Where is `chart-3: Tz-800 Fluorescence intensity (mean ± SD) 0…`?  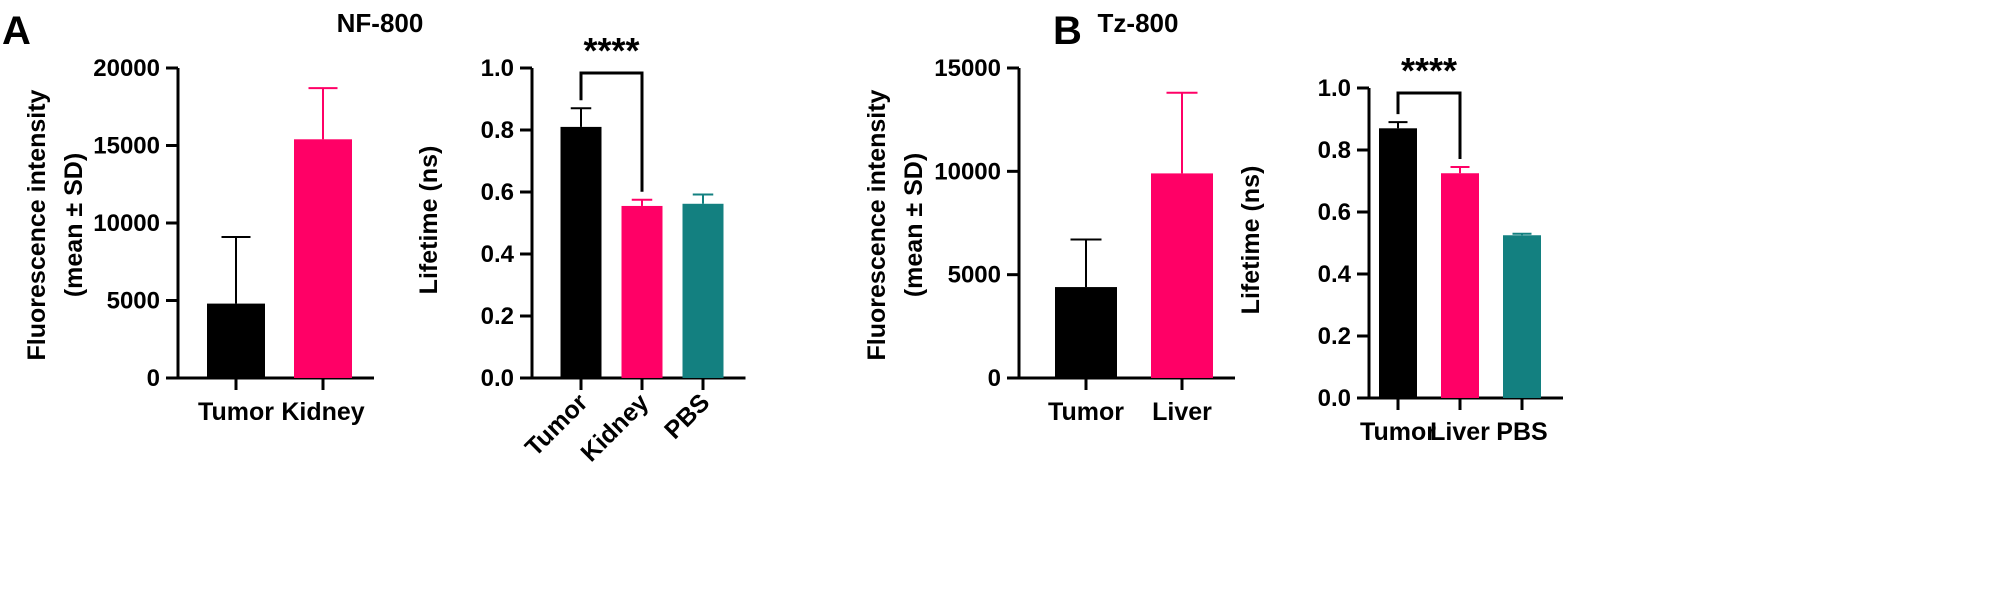
chart-3: Tz-800 Fluorescence intensity (mean ± SD) 0… is located at coordinates (1049, 217).